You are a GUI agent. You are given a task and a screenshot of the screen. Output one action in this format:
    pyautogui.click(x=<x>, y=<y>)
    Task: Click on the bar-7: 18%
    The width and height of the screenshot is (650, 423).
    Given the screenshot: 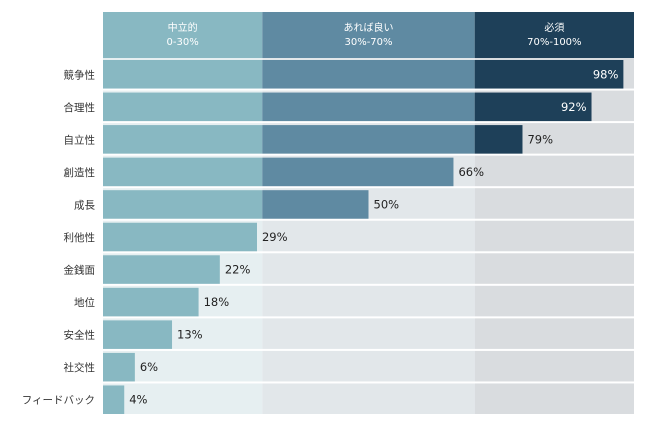 What is the action you would take?
    pyautogui.click(x=166, y=302)
    